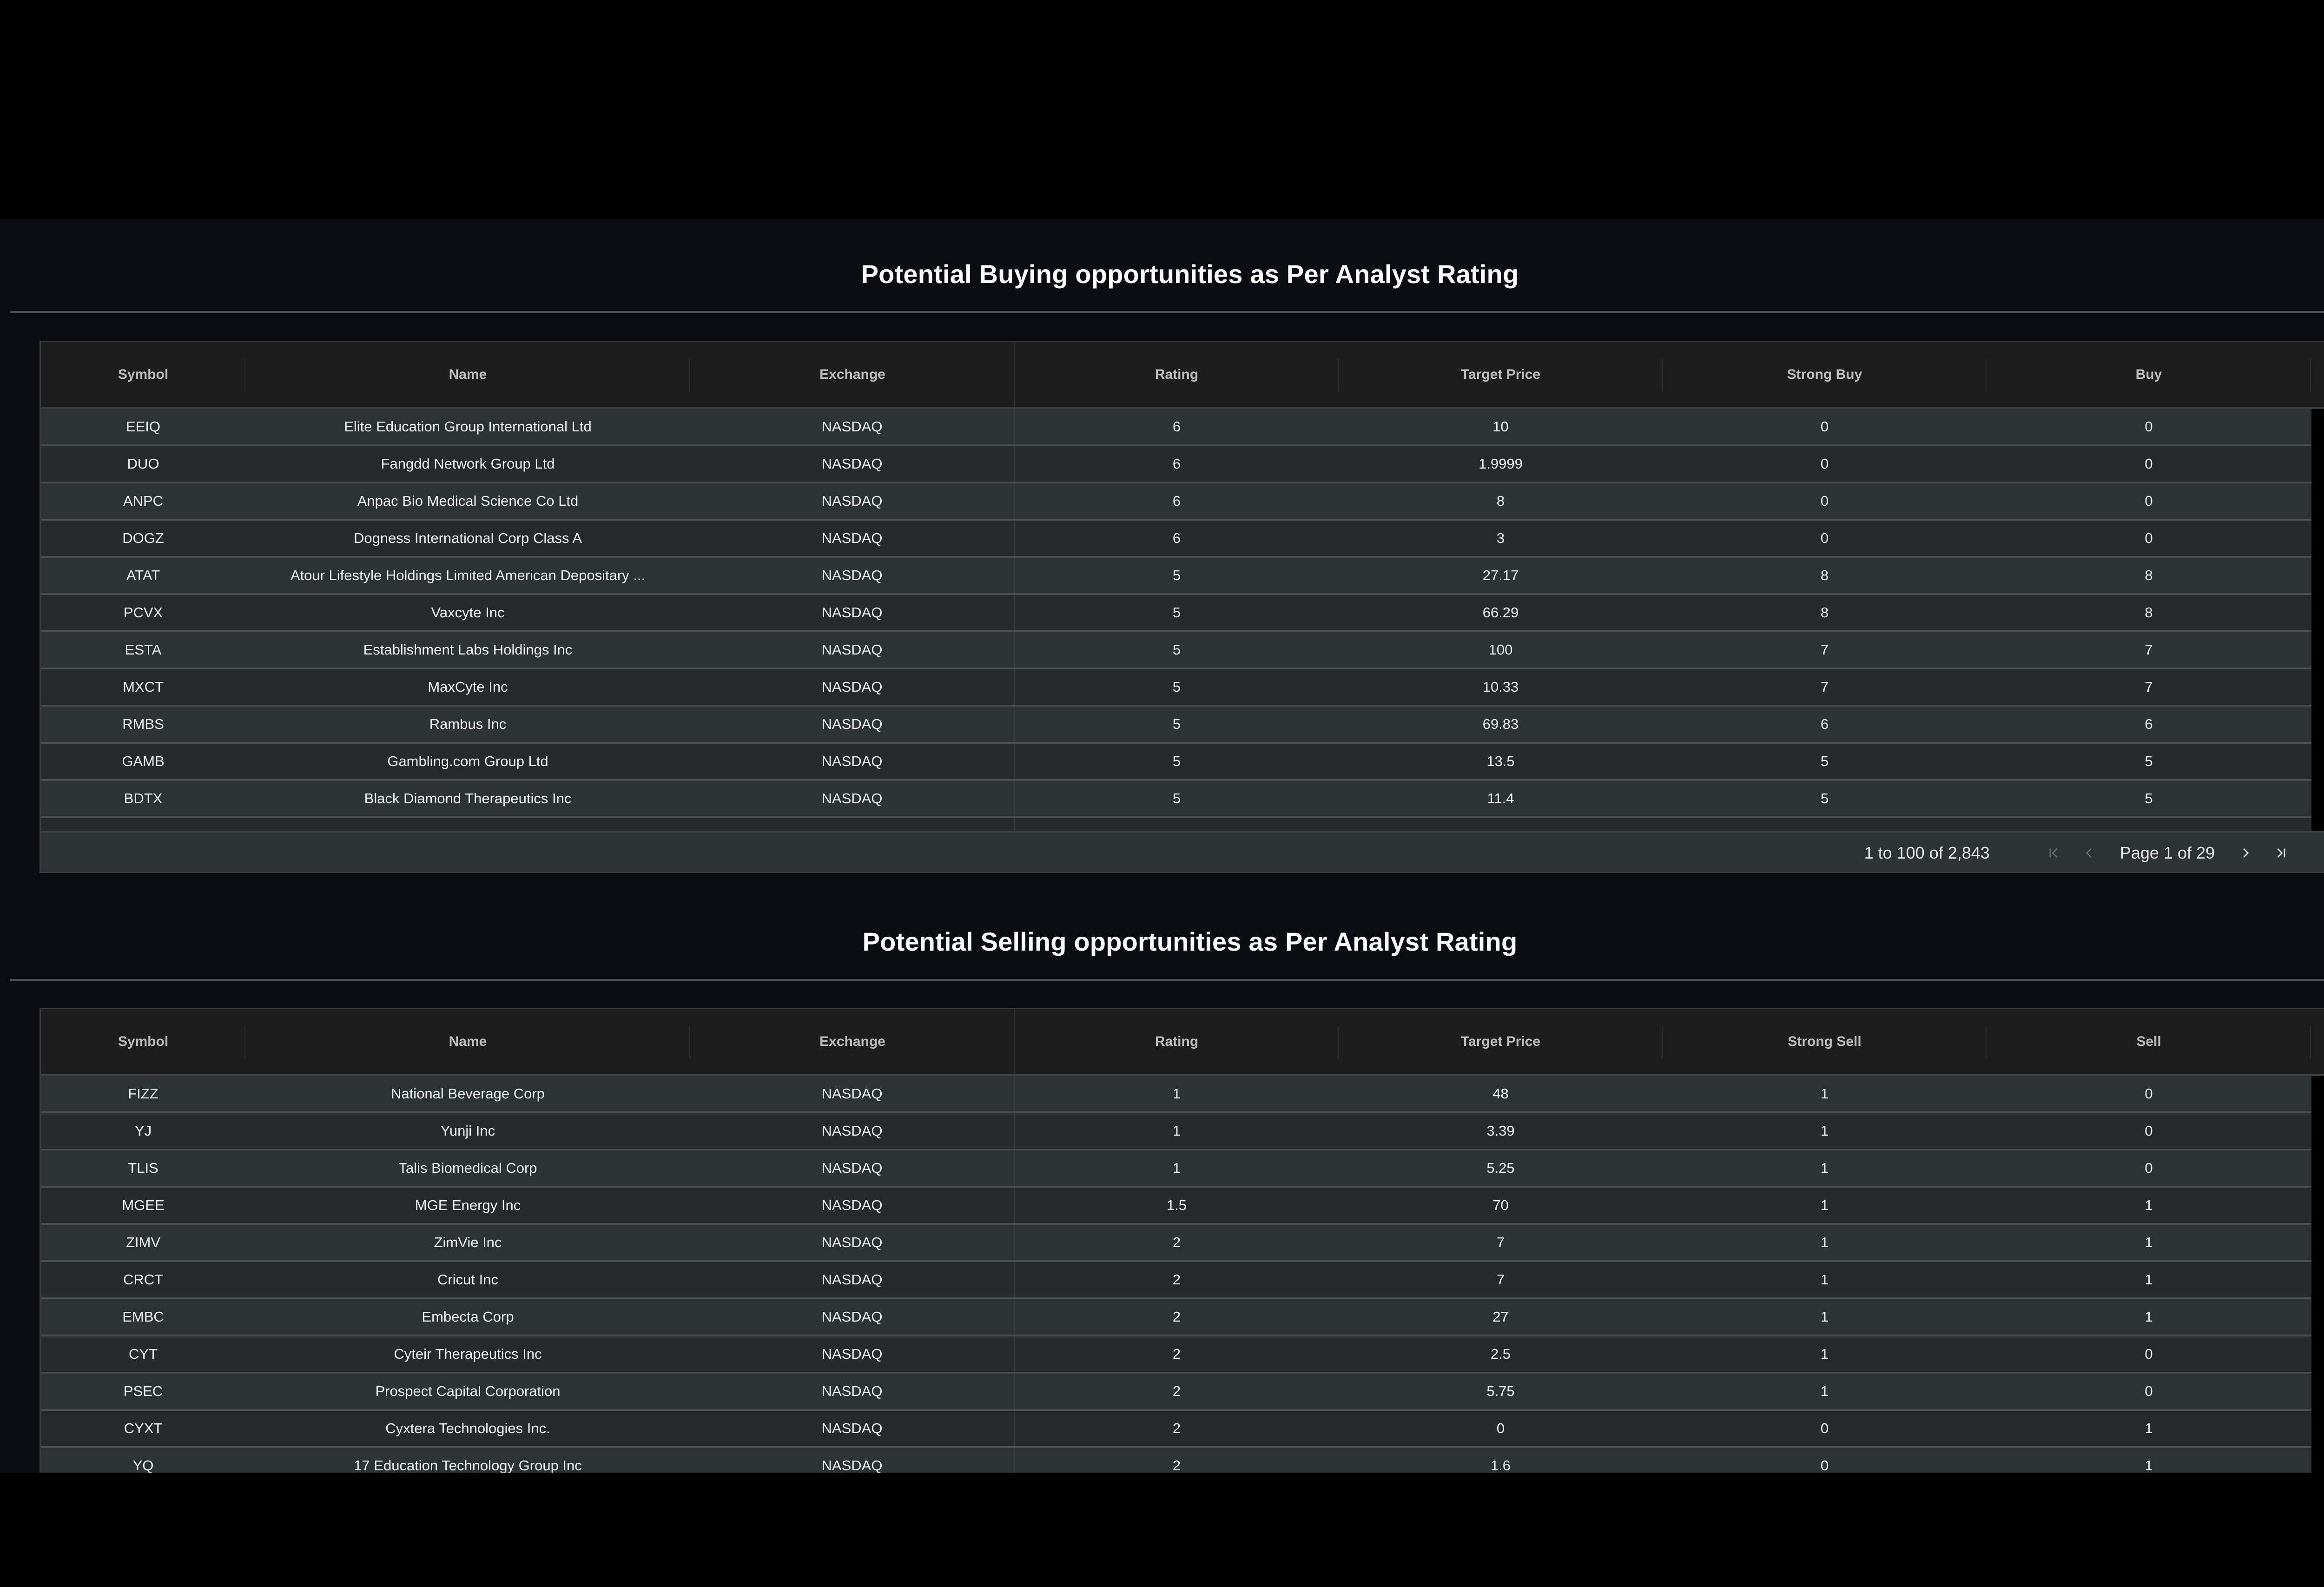 The height and width of the screenshot is (1587, 2324). Describe the element at coordinates (2245, 853) in the screenshot. I see `next-page-button` at that location.